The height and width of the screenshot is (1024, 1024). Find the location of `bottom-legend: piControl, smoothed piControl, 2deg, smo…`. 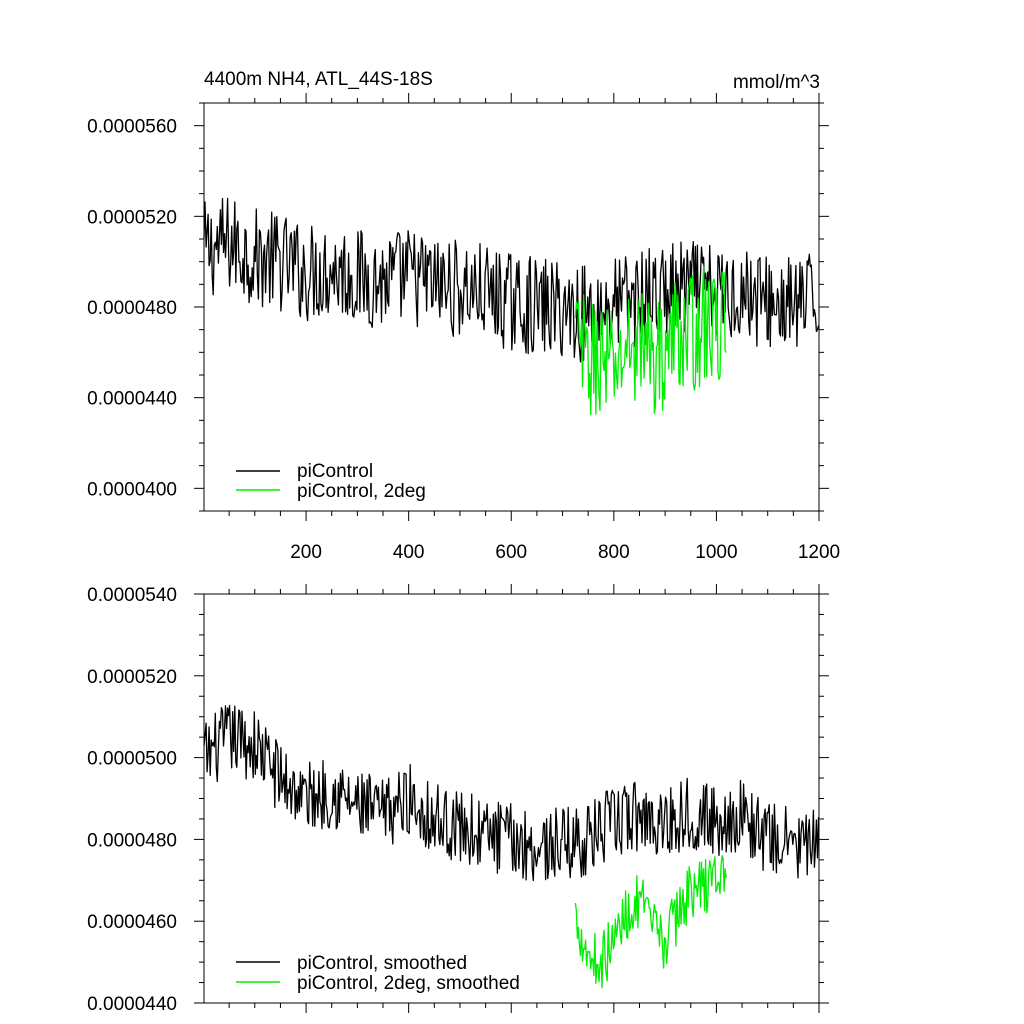

bottom-legend: piControl, smoothed piControl, 2deg, smo… is located at coordinates (378, 973).